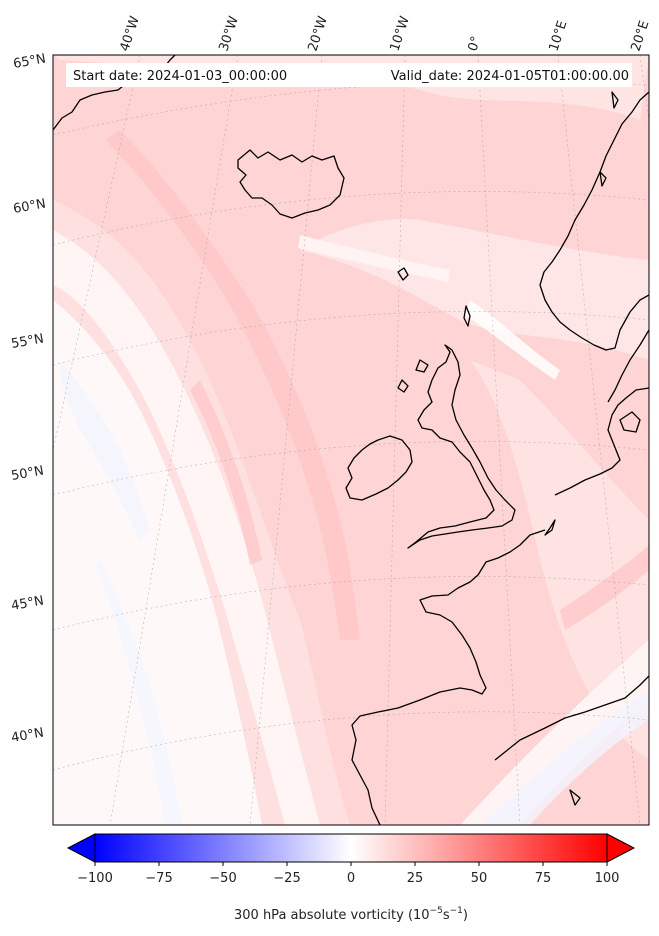  Describe the element at coordinates (27, 603) in the screenshot. I see `lat-label-45n: 45°N` at that location.